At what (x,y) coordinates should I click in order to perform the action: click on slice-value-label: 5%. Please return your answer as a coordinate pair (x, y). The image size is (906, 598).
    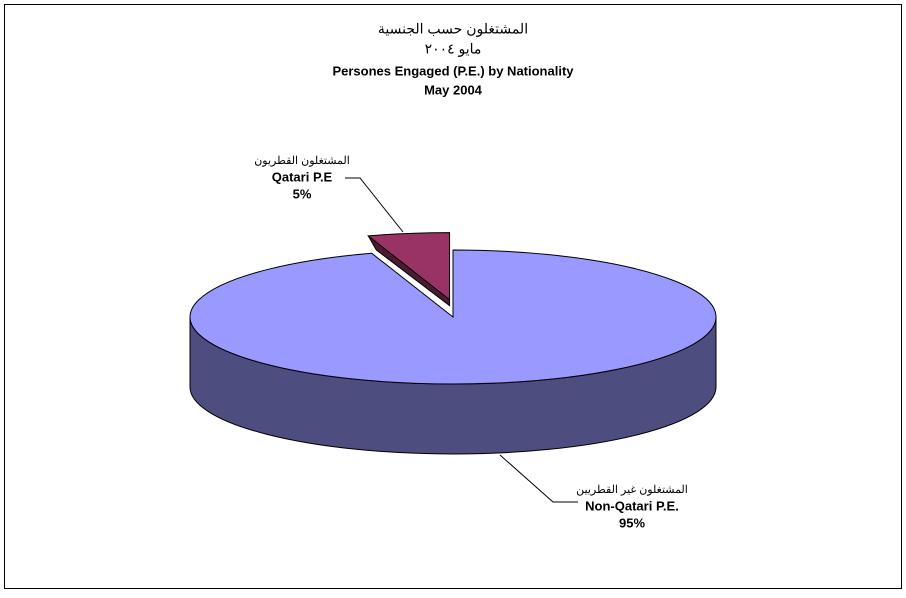
    Looking at the image, I should click on (302, 193).